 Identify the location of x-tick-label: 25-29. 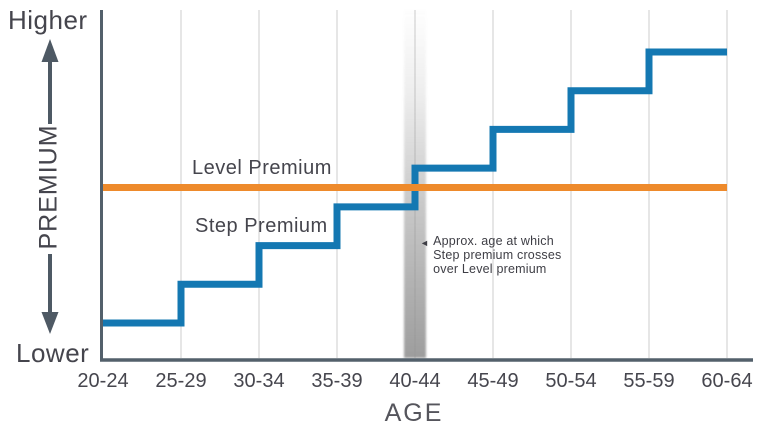
(181, 381).